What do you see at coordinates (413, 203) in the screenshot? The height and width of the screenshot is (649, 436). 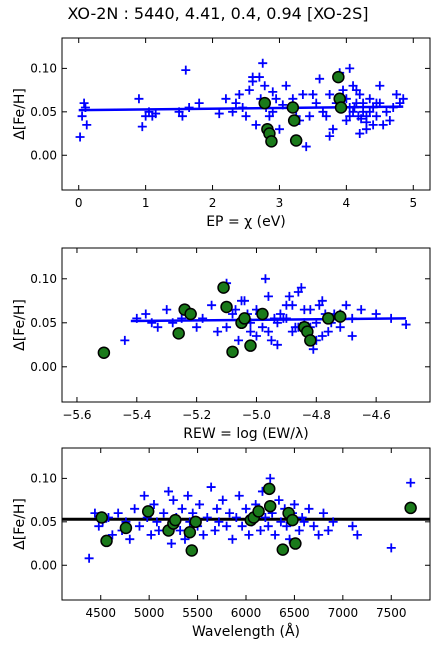 I see `x-tick-label: 5` at bounding box center [413, 203].